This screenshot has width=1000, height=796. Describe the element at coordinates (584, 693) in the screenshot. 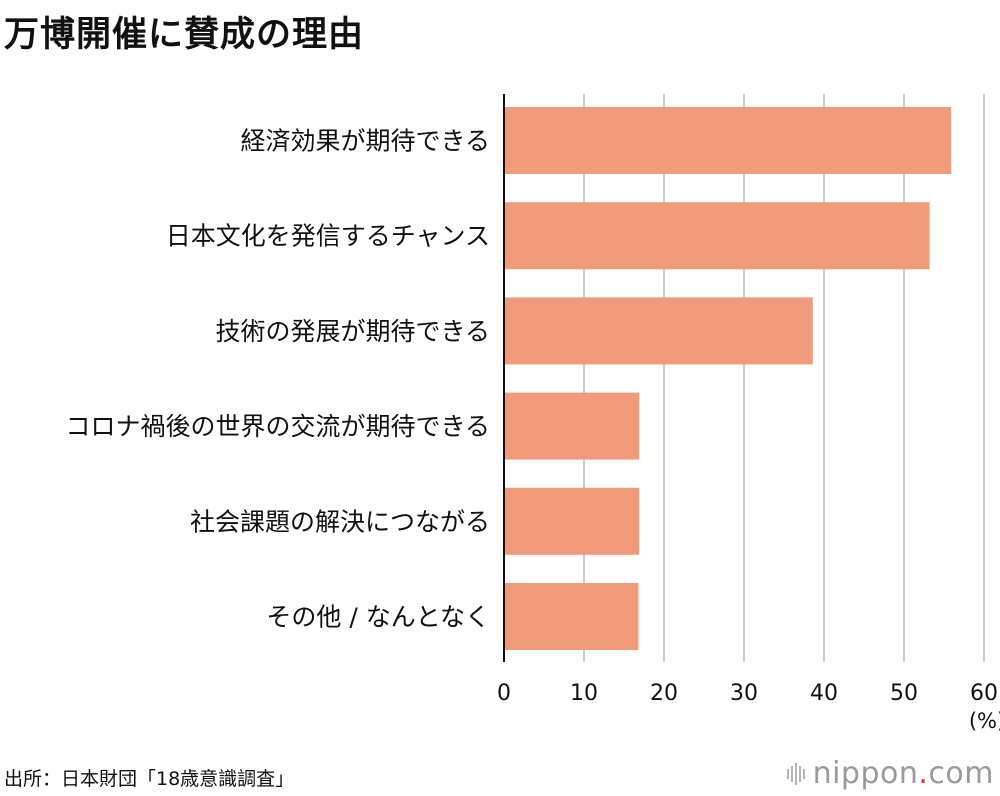

I see `x-tick-label: 10` at that location.